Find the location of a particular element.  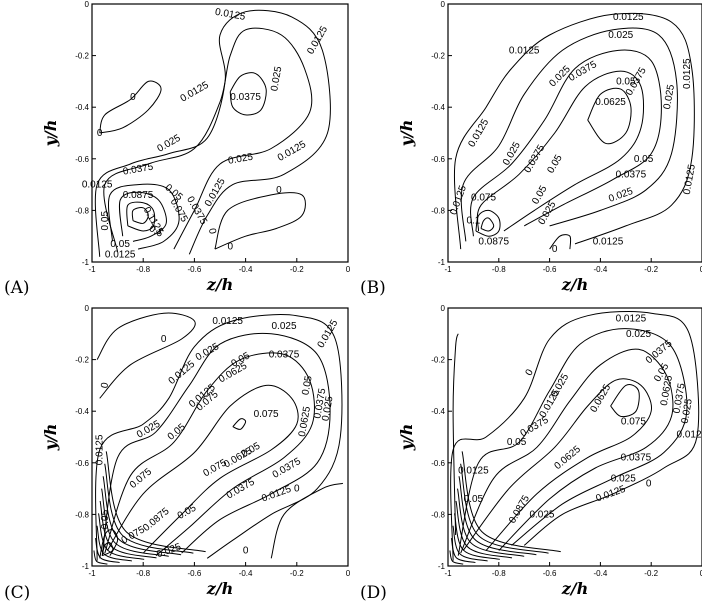

y-tick-label: -0.2 is located at coordinates (82, 360).